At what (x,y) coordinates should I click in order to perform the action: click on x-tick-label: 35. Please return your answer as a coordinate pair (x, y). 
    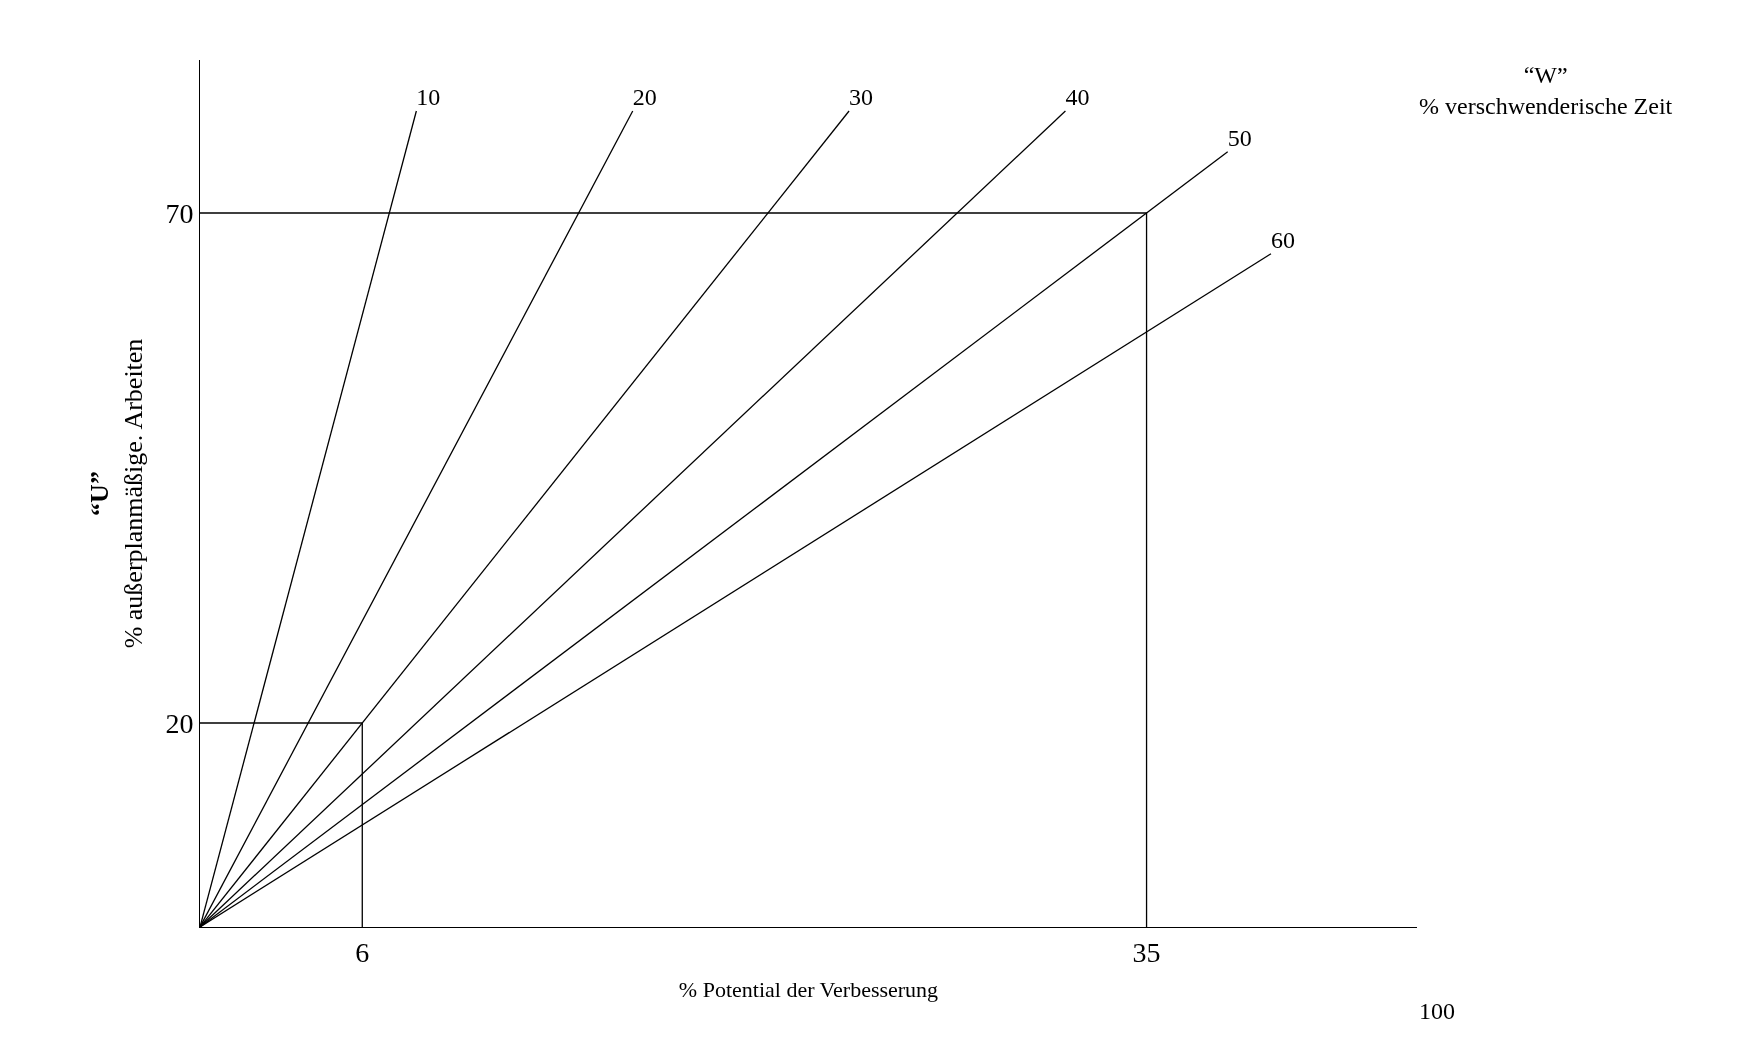
    Looking at the image, I should click on (1146, 952).